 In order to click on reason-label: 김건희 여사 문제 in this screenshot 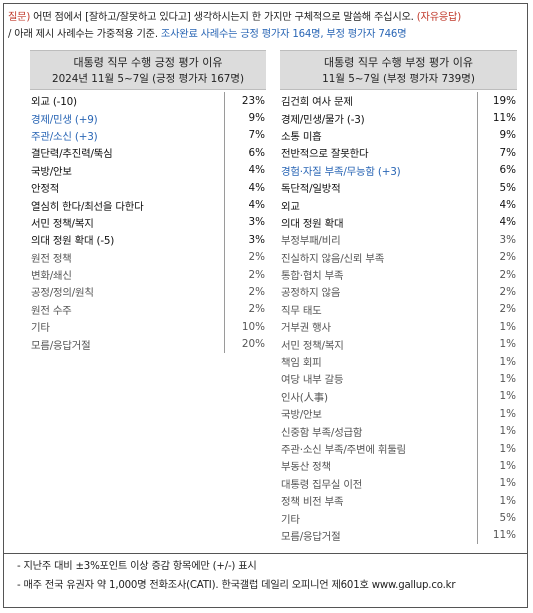, I will do `click(317, 102)`.